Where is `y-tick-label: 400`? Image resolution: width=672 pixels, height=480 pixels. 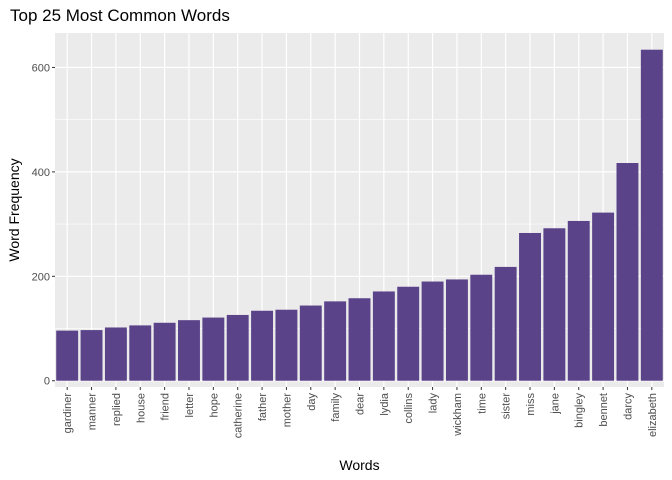 y-tick-label: 400 is located at coordinates (41, 173).